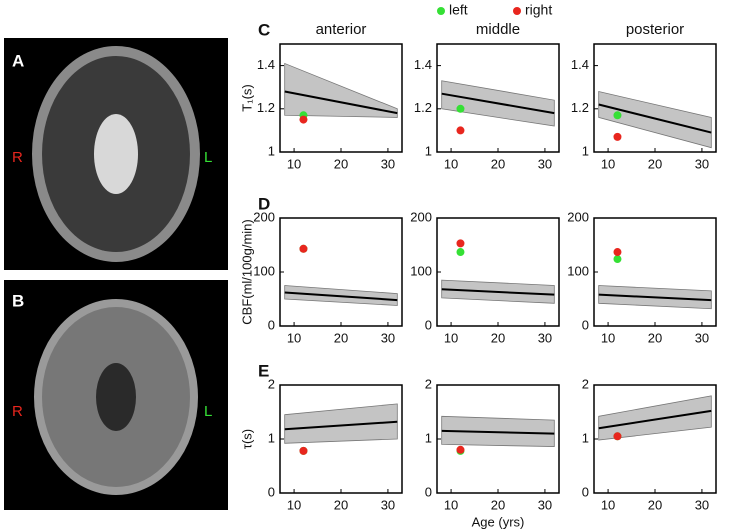  What do you see at coordinates (341, 29) in the screenshot?
I see `column-title: anterior` at bounding box center [341, 29].